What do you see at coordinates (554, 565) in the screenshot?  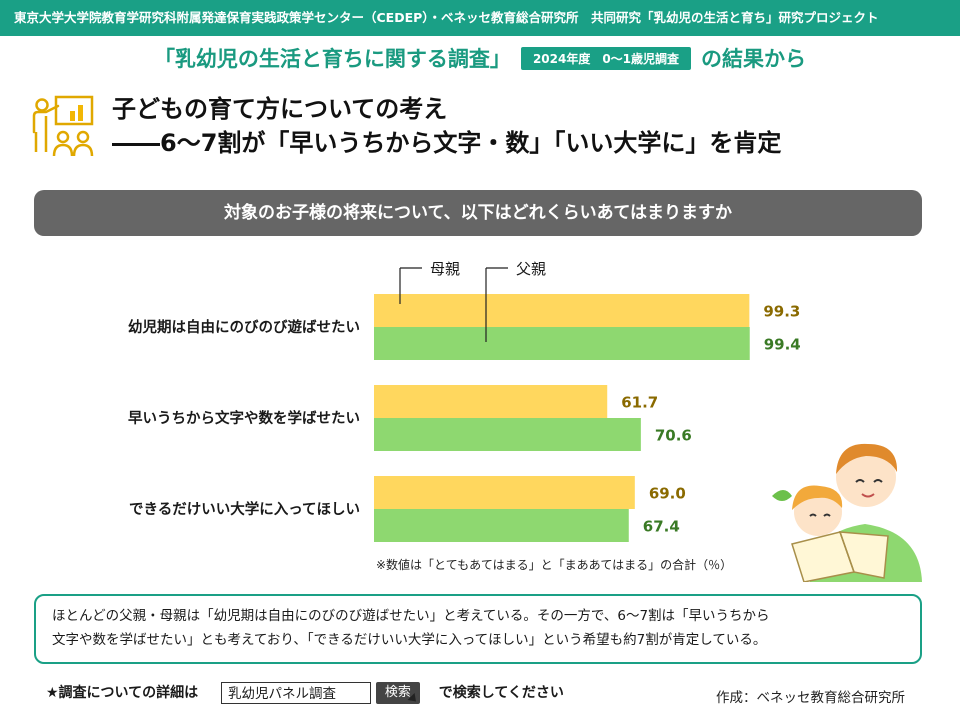 I see `chart-footnote: ※数値は「とてもあてはまる」と「まああてはまる」の合計（％）` at bounding box center [554, 565].